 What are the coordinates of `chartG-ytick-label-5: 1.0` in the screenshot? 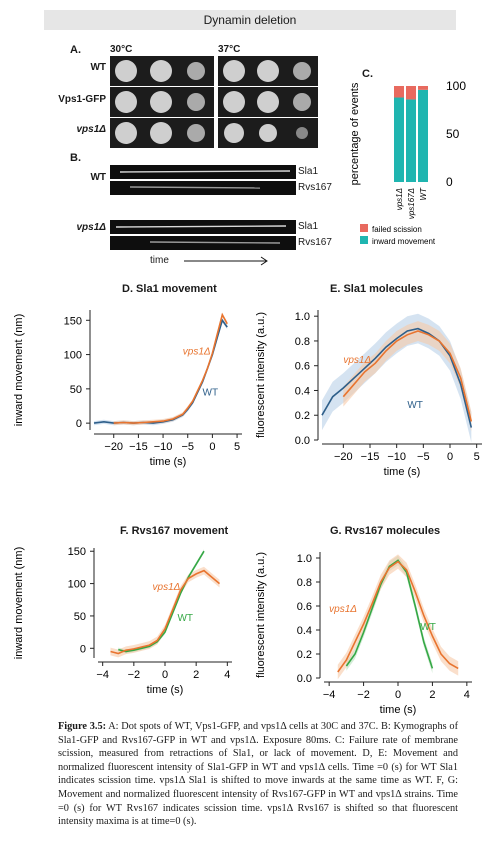 It's located at (304, 559).